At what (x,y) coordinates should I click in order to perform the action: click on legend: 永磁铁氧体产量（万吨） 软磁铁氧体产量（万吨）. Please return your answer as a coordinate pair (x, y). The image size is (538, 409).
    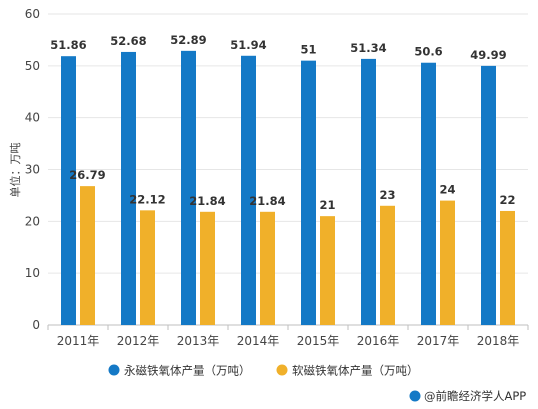
    Looking at the image, I should click on (263, 371).